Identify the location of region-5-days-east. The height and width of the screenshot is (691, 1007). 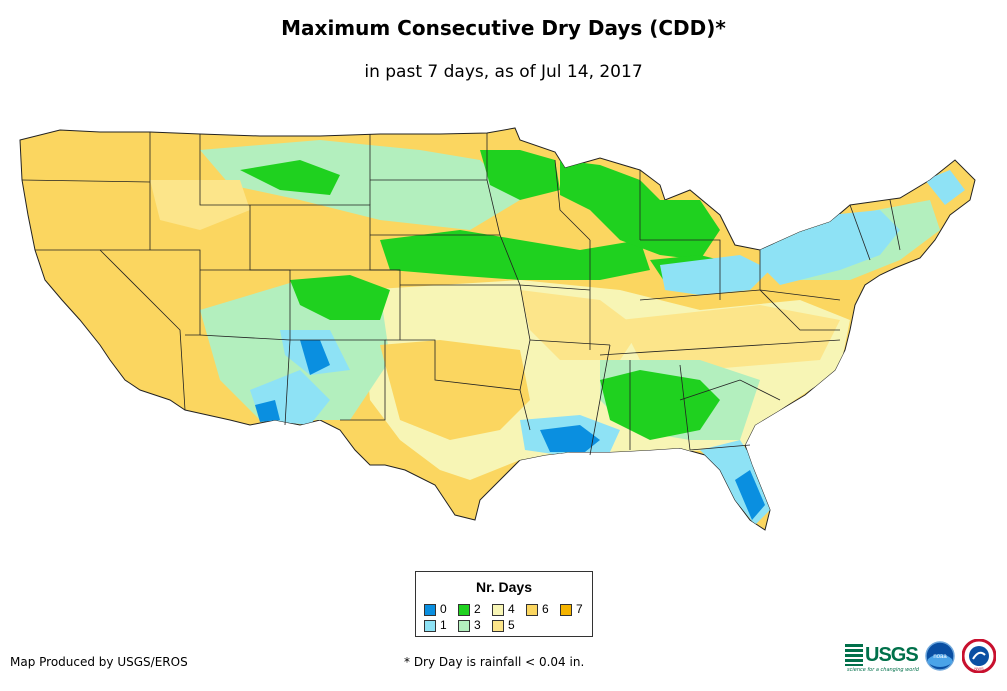
(730, 337).